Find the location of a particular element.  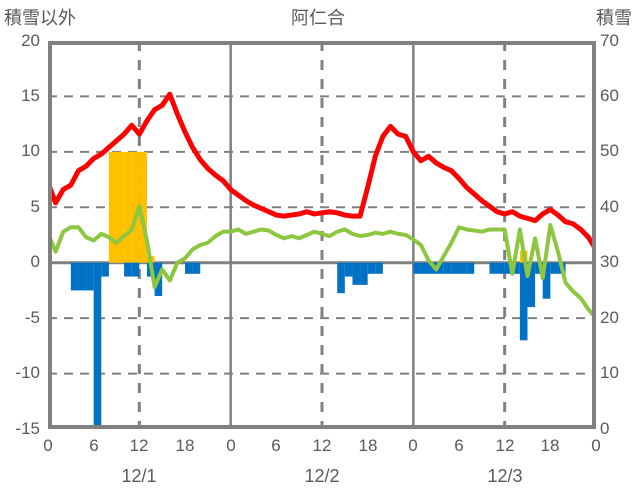

x-axis-tick-2: 12 is located at coordinates (139, 445).